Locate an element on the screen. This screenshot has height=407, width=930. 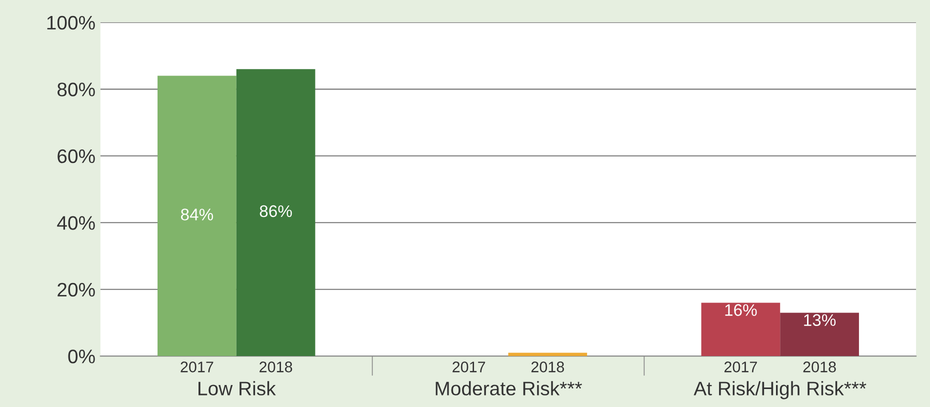
y-tick-label: 40% is located at coordinates (76, 223).